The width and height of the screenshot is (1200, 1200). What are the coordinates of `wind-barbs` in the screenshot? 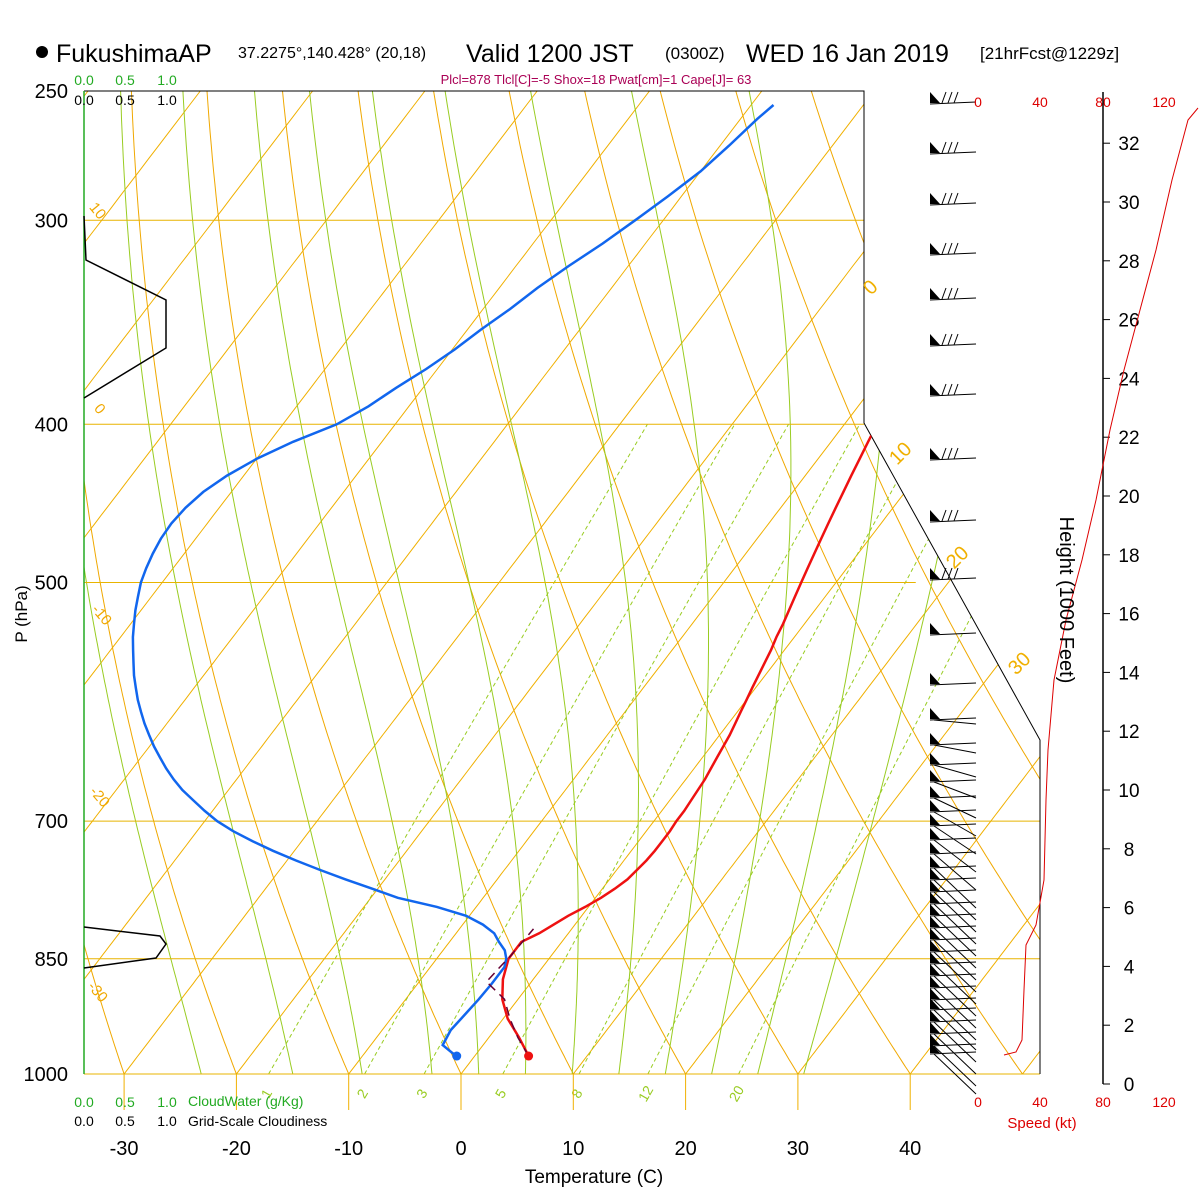 It's located at (953, 593).